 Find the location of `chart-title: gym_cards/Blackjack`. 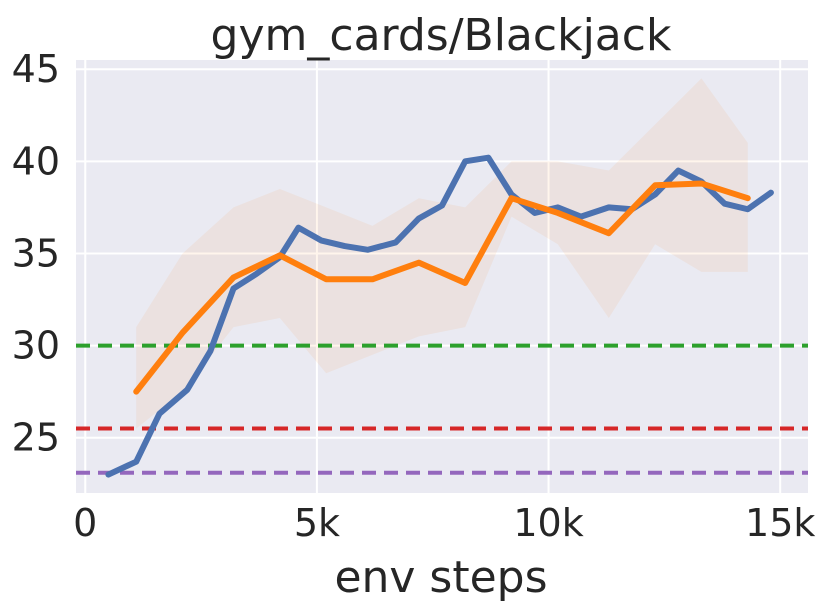

chart-title: gym_cards/Blackjack is located at coordinates (441, 35).